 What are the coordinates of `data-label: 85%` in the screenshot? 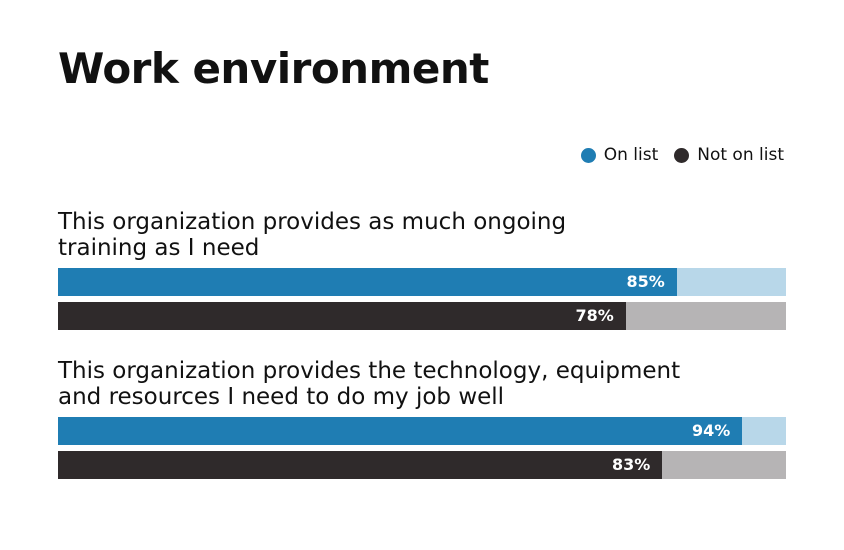 It's located at (645, 281).